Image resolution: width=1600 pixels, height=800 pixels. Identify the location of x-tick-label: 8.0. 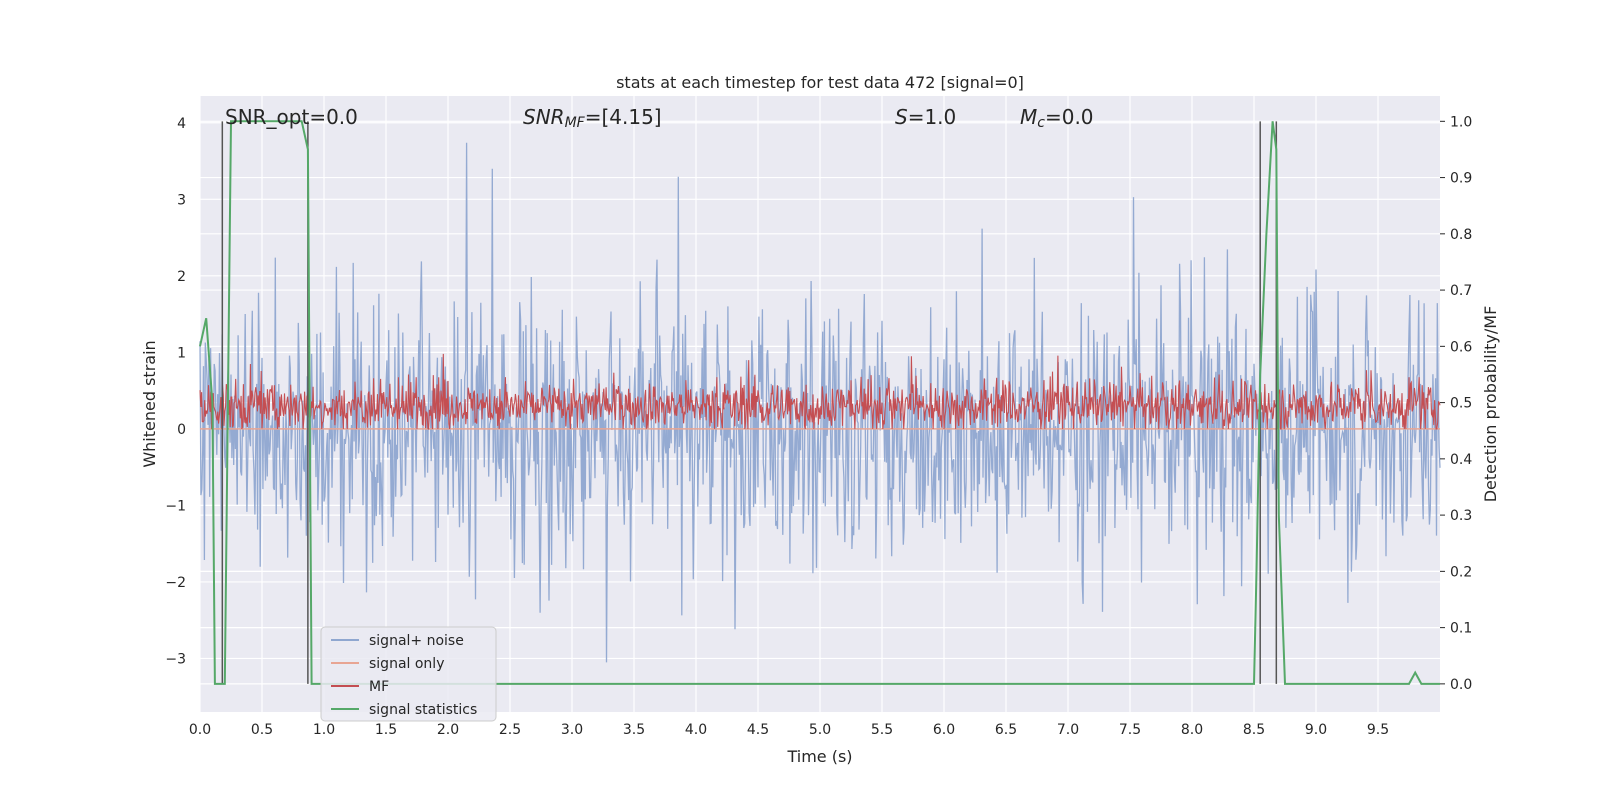
(1192, 730).